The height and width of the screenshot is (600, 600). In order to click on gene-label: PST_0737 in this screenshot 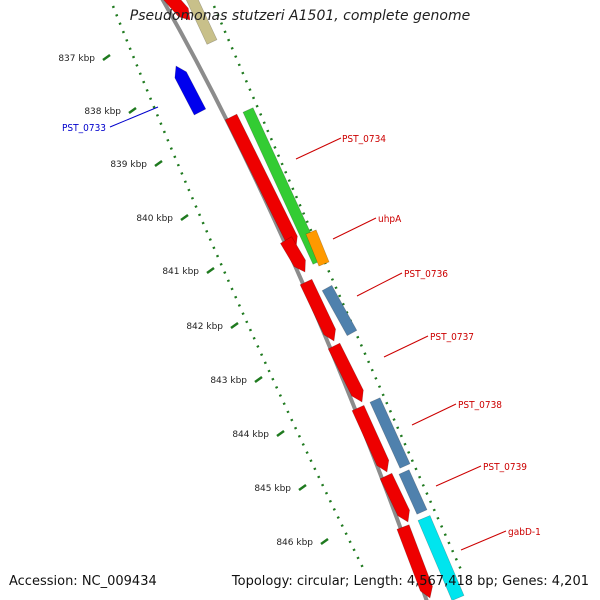, I will do `click(452, 337)`.